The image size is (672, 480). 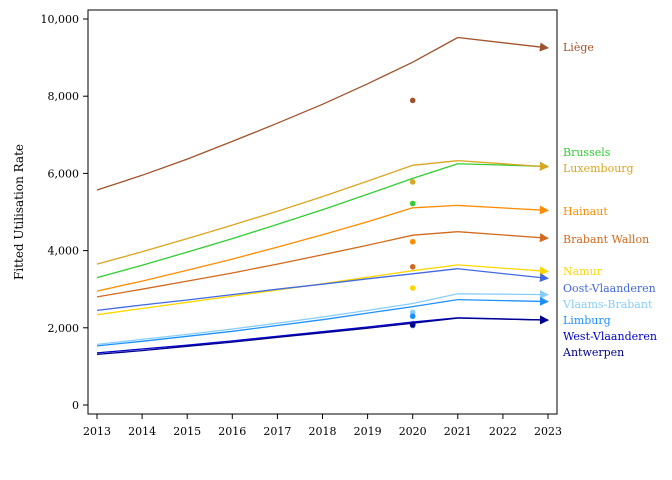 I want to click on y-tick-label: 4,000, so click(x=64, y=251).